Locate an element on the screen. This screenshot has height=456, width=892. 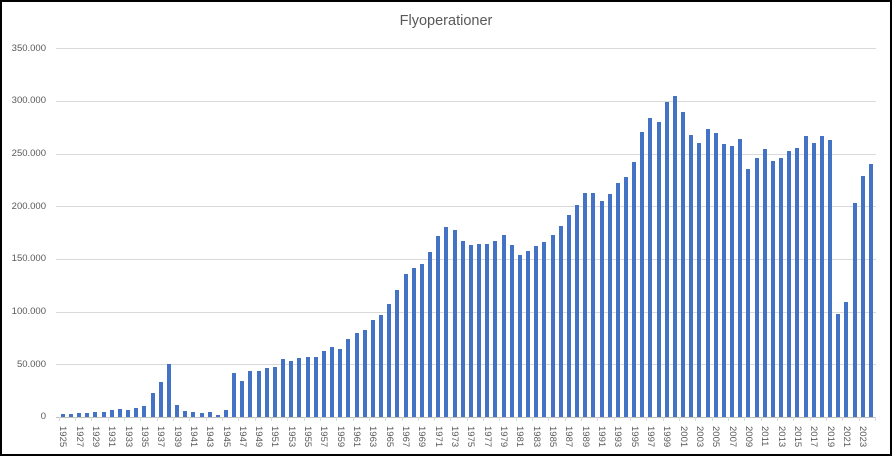
y-axis-label: 200.000 is located at coordinates (28, 206).